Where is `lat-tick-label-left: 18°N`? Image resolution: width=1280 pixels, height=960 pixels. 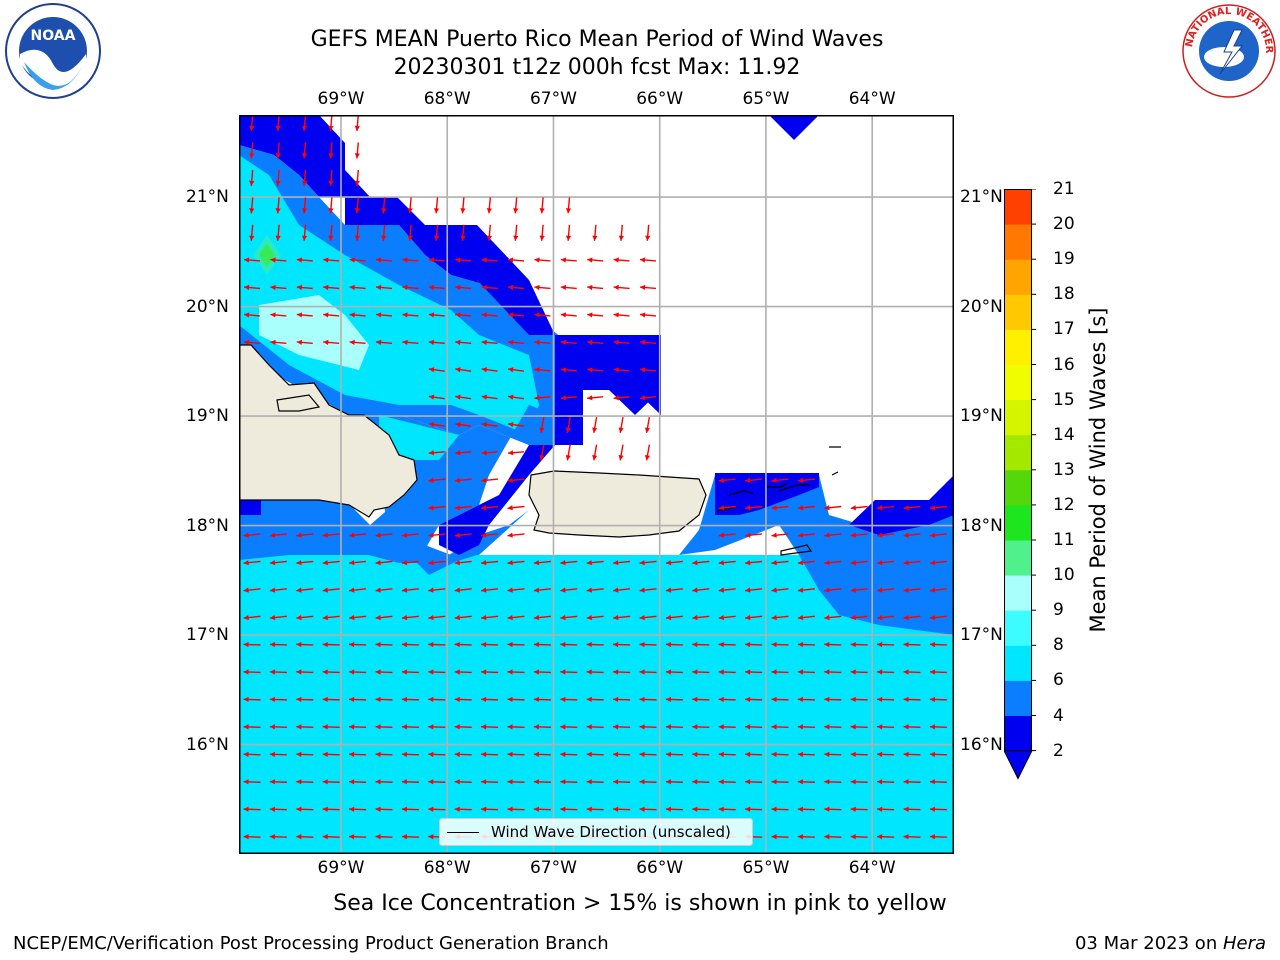
lat-tick-label-left: 18°N is located at coordinates (207, 525).